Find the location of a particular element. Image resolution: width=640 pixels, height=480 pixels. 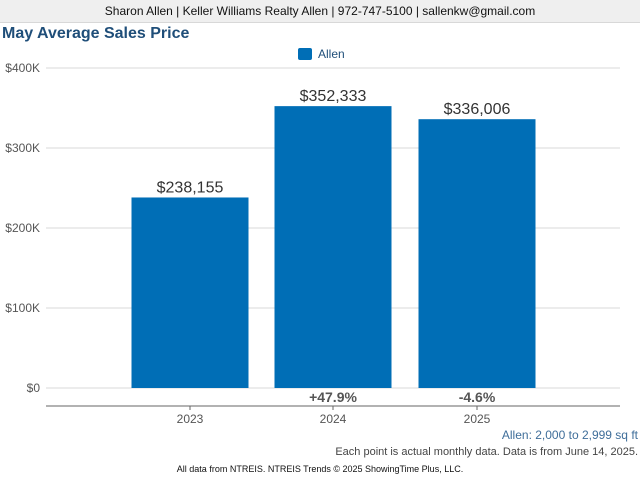

bar-value-label: $238,155 is located at coordinates (190, 187).